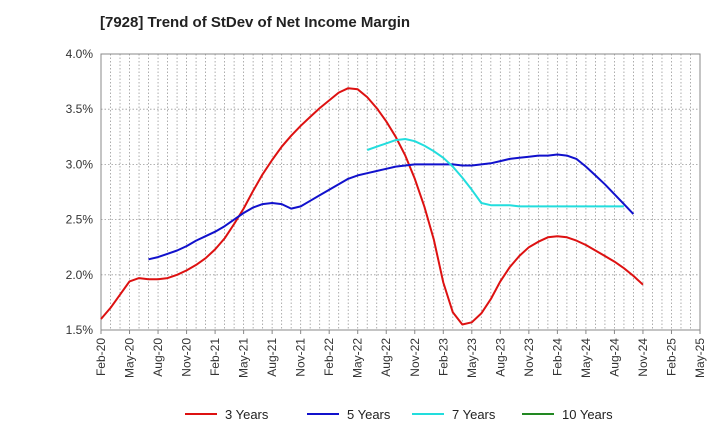 This screenshot has width=720, height=445. Describe the element at coordinates (472, 358) in the screenshot. I see `x-tick-label: May-23` at that location.